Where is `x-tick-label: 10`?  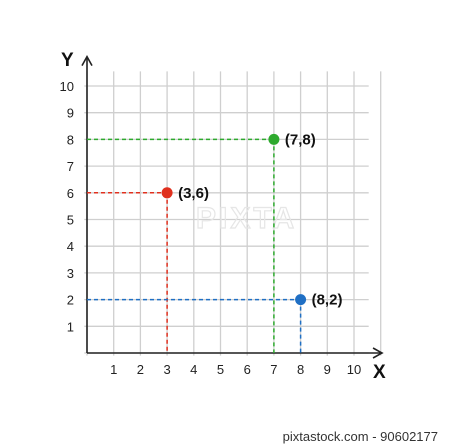
x-tick-label: 10 is located at coordinates (354, 369).